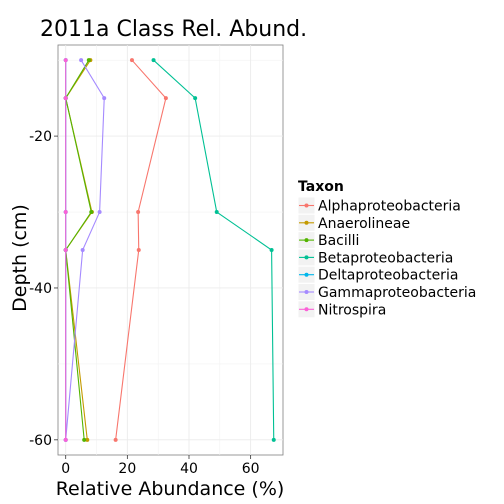 This screenshot has height=504, width=504. What do you see at coordinates (388, 276) in the screenshot?
I see `legend-label: Deltaproteobacteria` at bounding box center [388, 276].